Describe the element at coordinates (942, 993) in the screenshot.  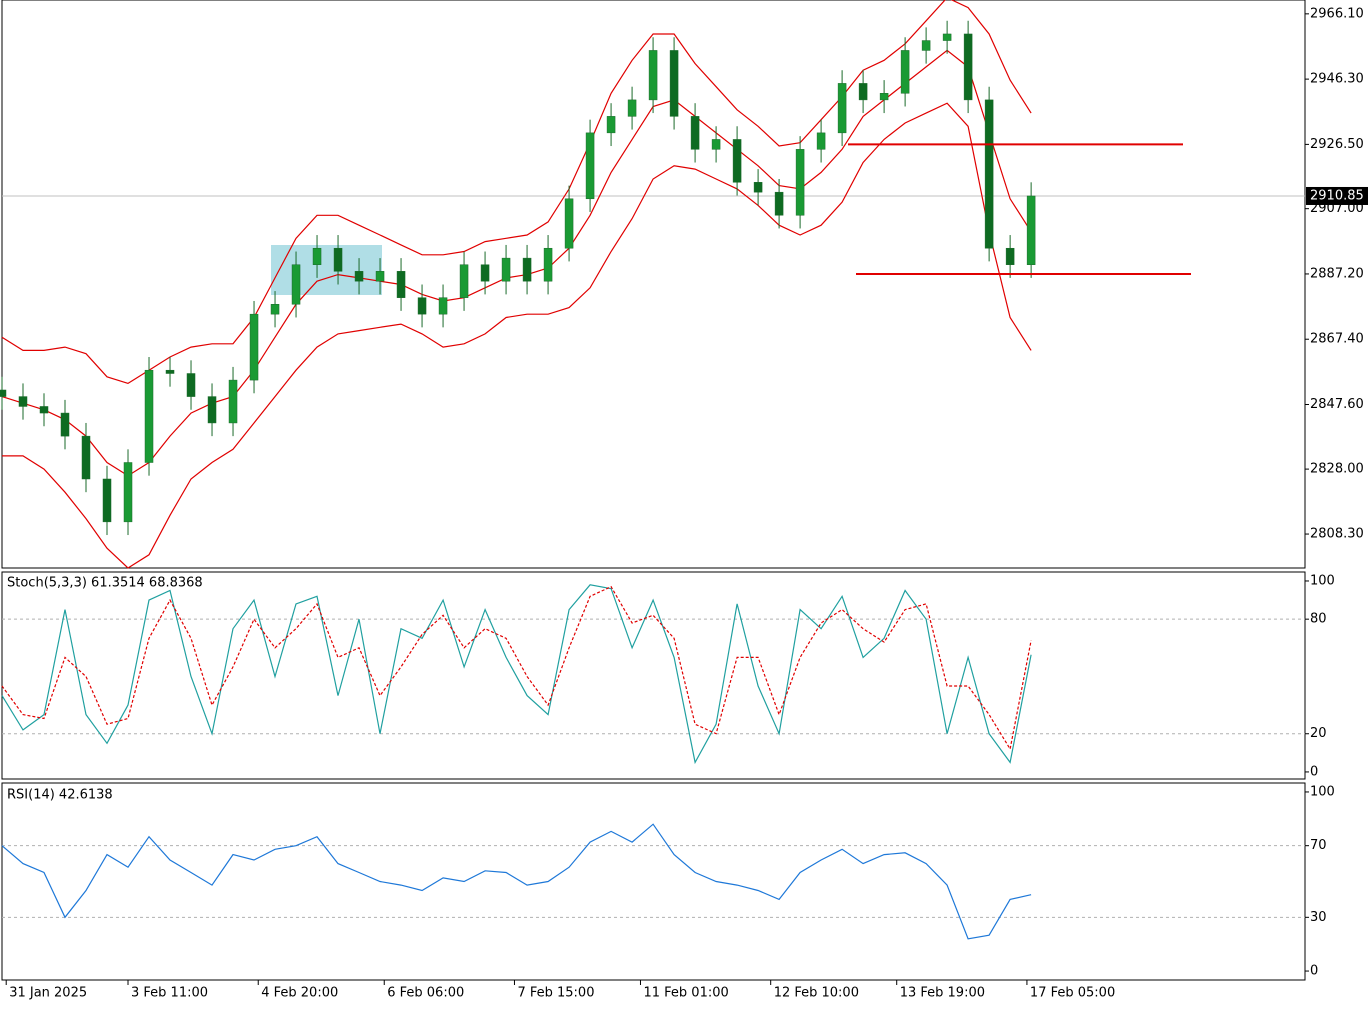
I see `x-tick-label: 13 Feb 19:00` at that location.